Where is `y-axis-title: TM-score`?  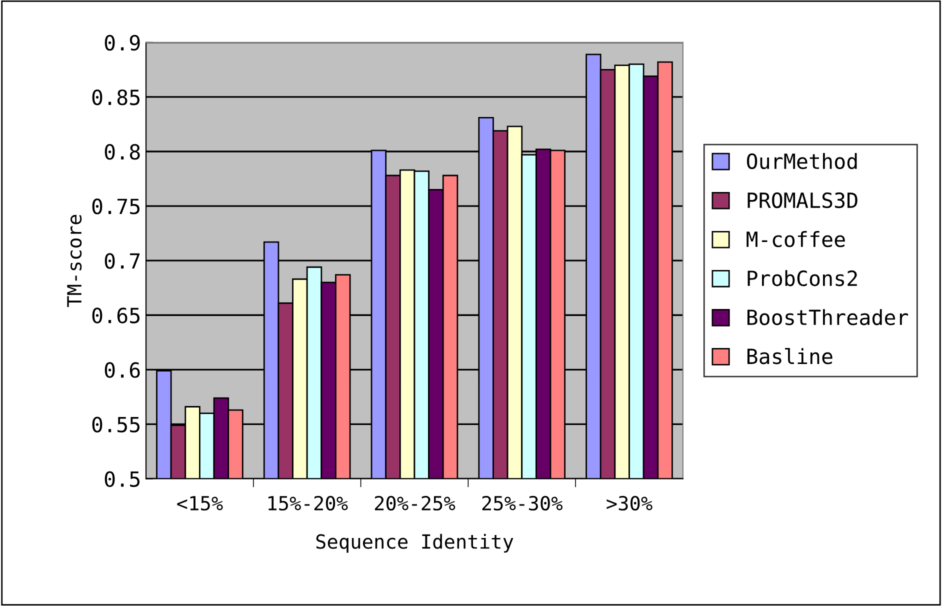
y-axis-title: TM-score is located at coordinates (74, 260).